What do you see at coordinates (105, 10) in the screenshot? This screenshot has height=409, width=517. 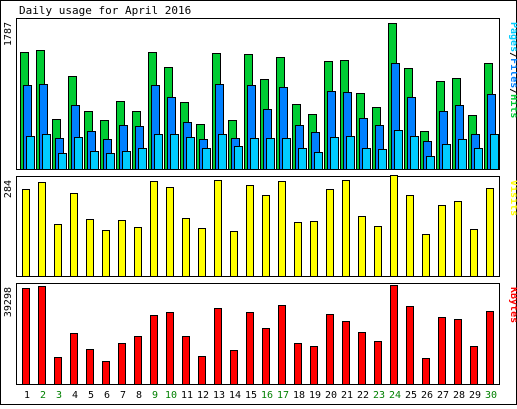 I see `chart-title: Daily usage for April 2016` at bounding box center [105, 10].